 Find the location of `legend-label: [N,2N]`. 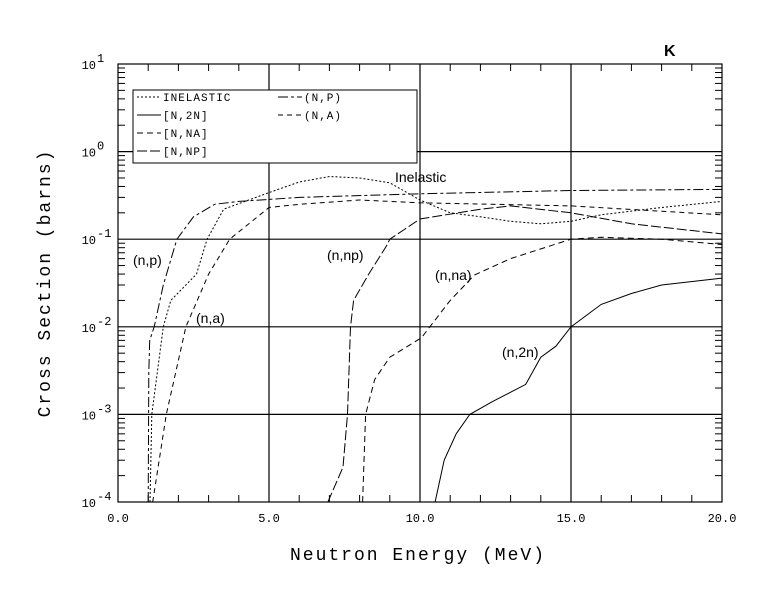

legend-label: [N,2N] is located at coordinates (186, 117).